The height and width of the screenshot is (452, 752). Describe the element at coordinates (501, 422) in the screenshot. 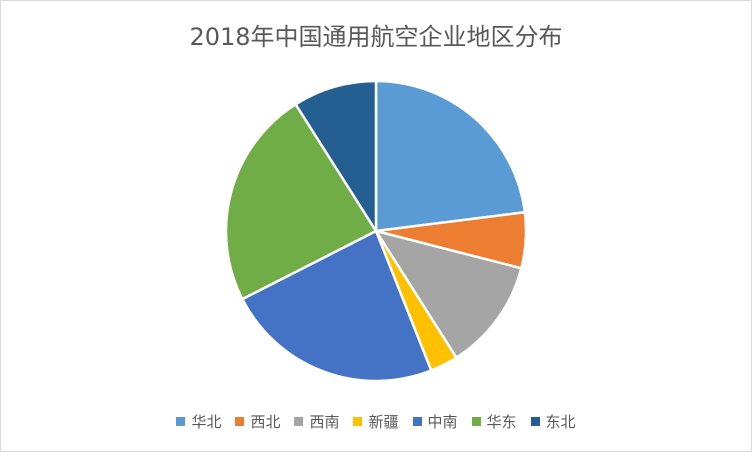

I see `legend-label: 华东` at that location.